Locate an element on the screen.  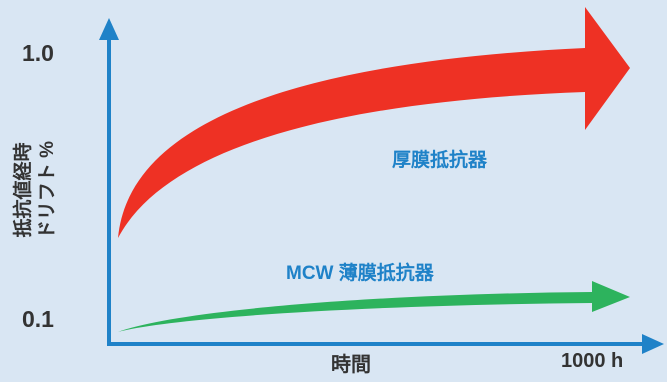
y-tick-bottom-label: 0.1 is located at coordinates (38, 319).